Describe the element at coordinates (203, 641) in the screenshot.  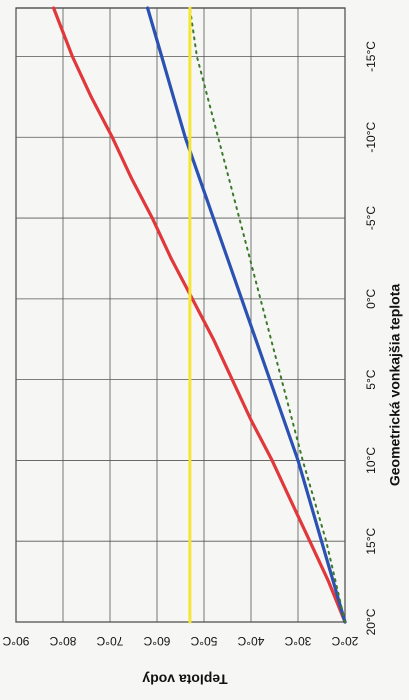
I see `tick-label-water-50: 50°C` at that location.